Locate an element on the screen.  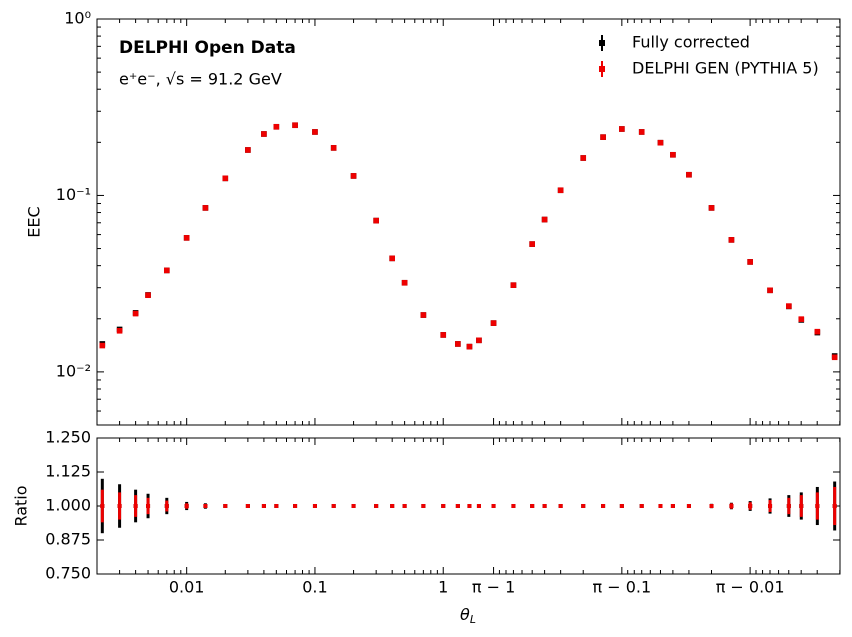
y-tick-label: 1.250 is located at coordinates (68, 437).